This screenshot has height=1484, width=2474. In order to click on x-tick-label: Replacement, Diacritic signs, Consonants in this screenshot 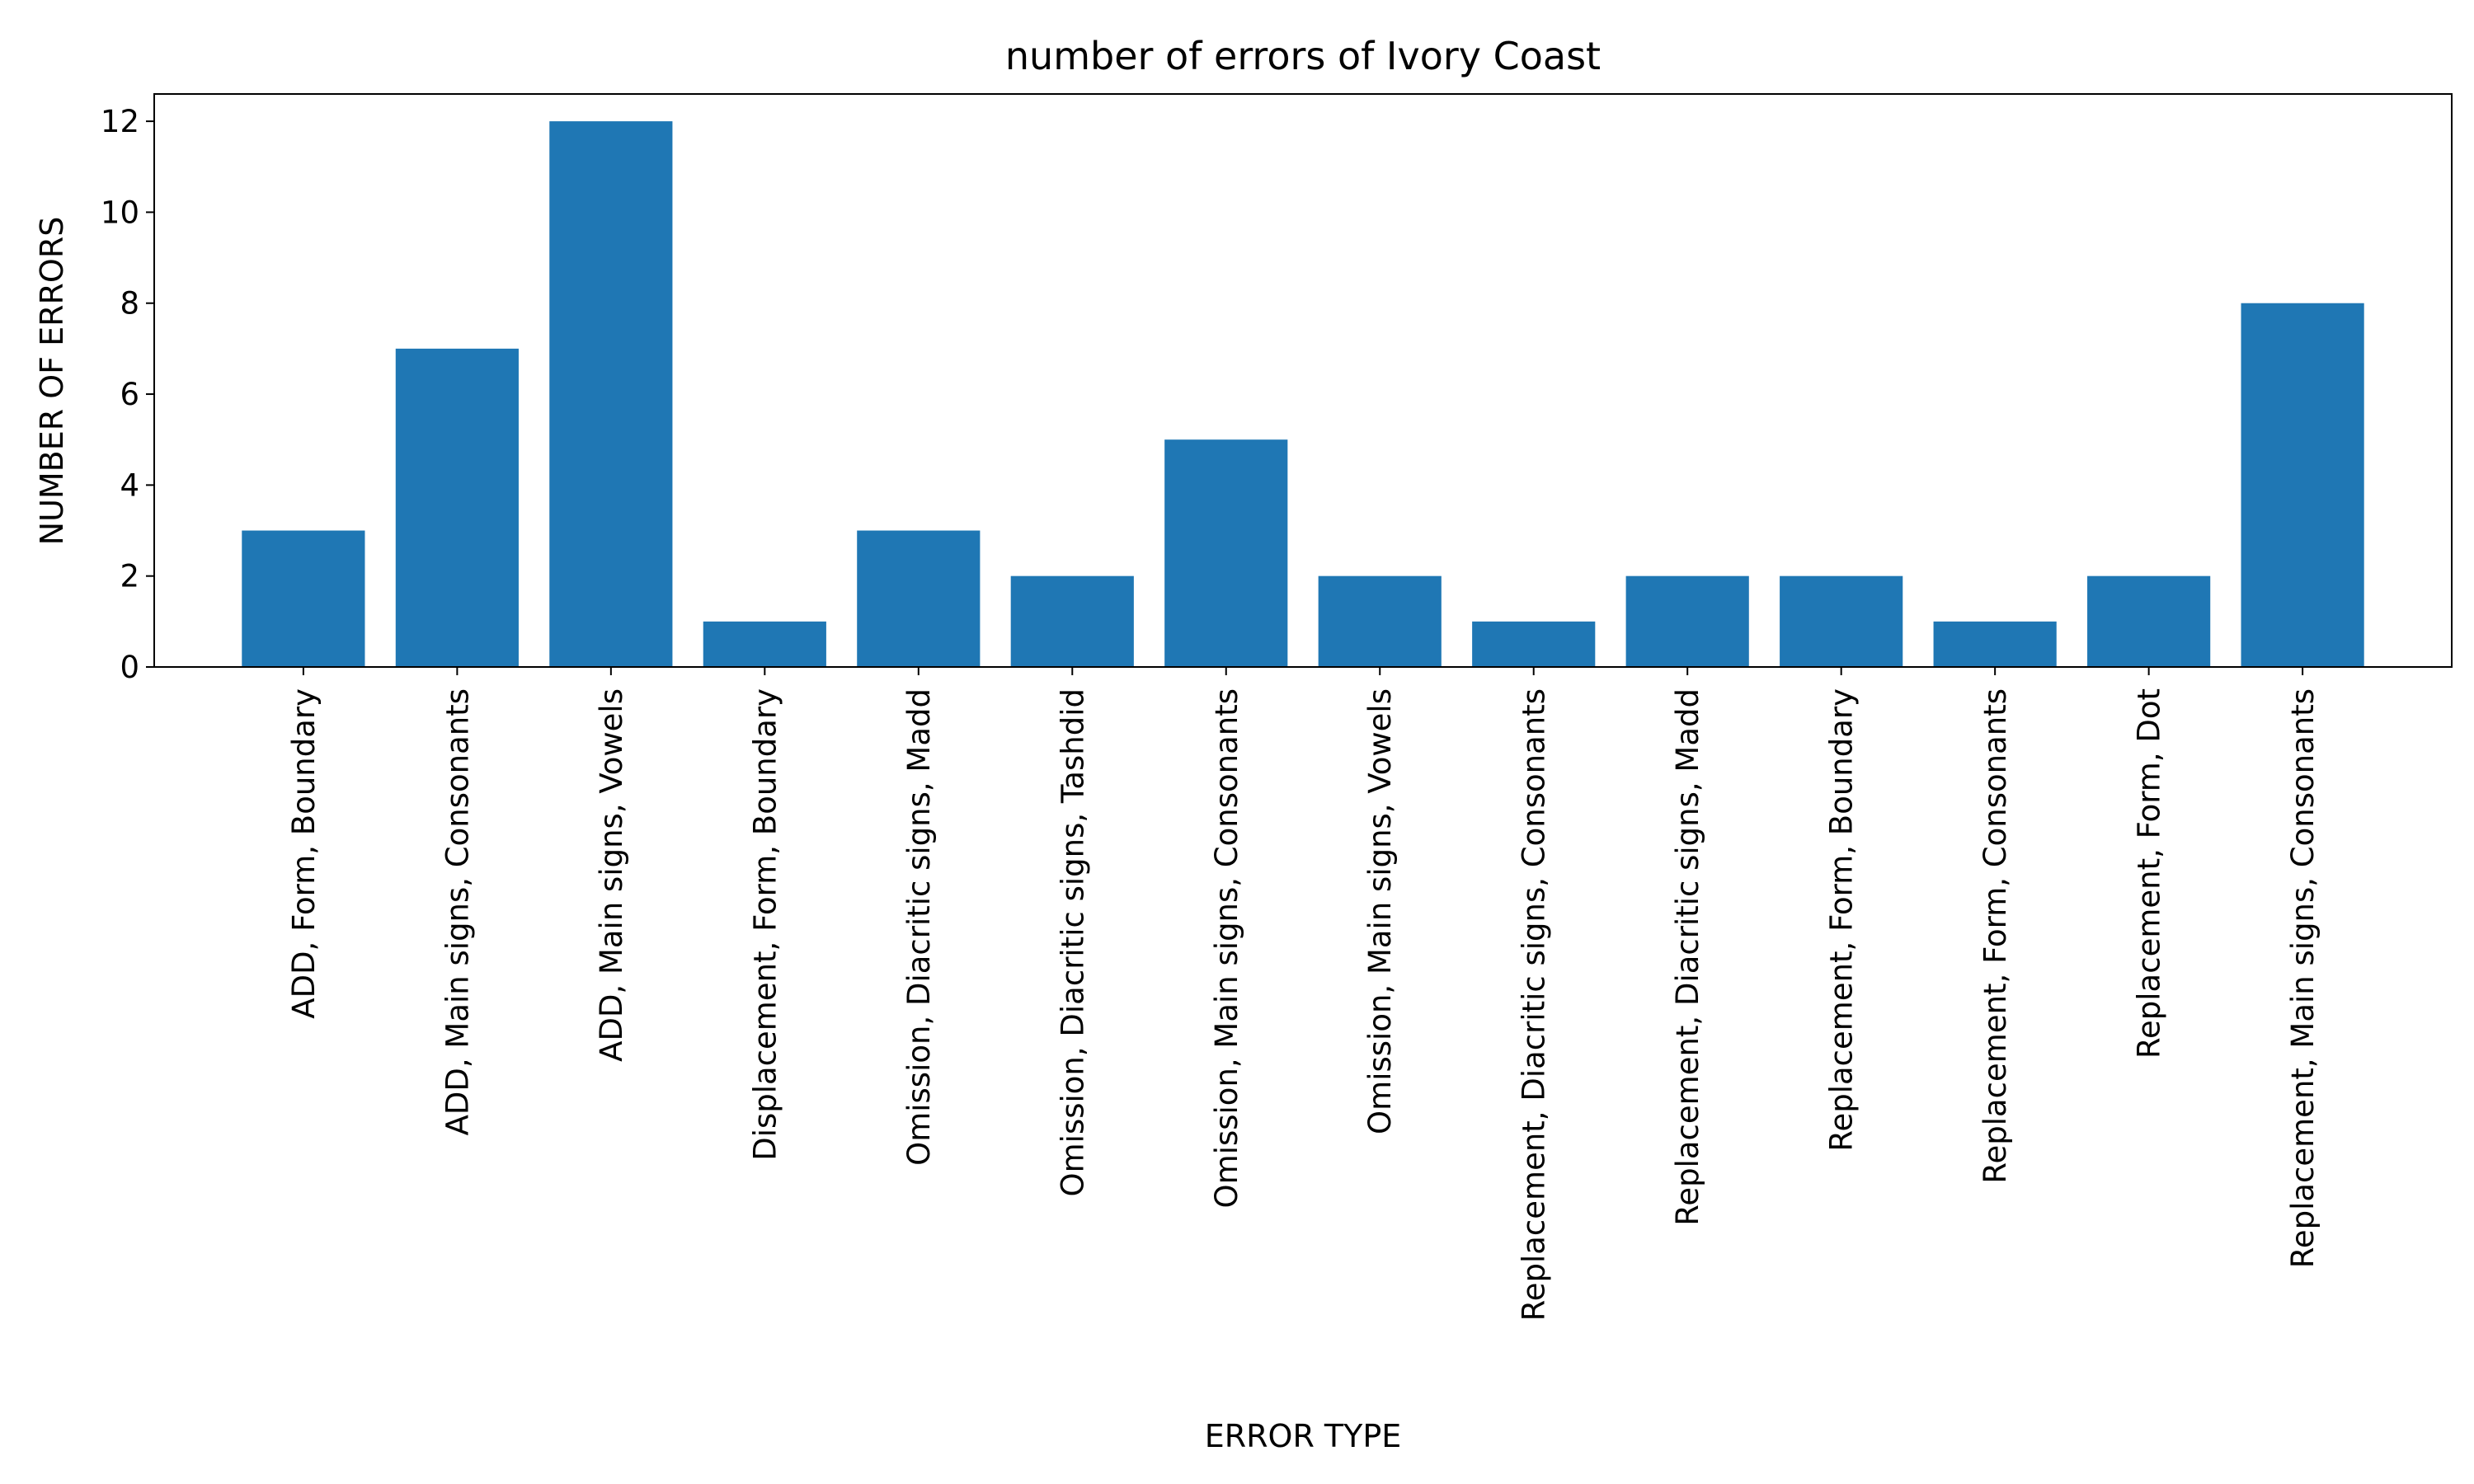, I will do `click(1534, 1004)`.